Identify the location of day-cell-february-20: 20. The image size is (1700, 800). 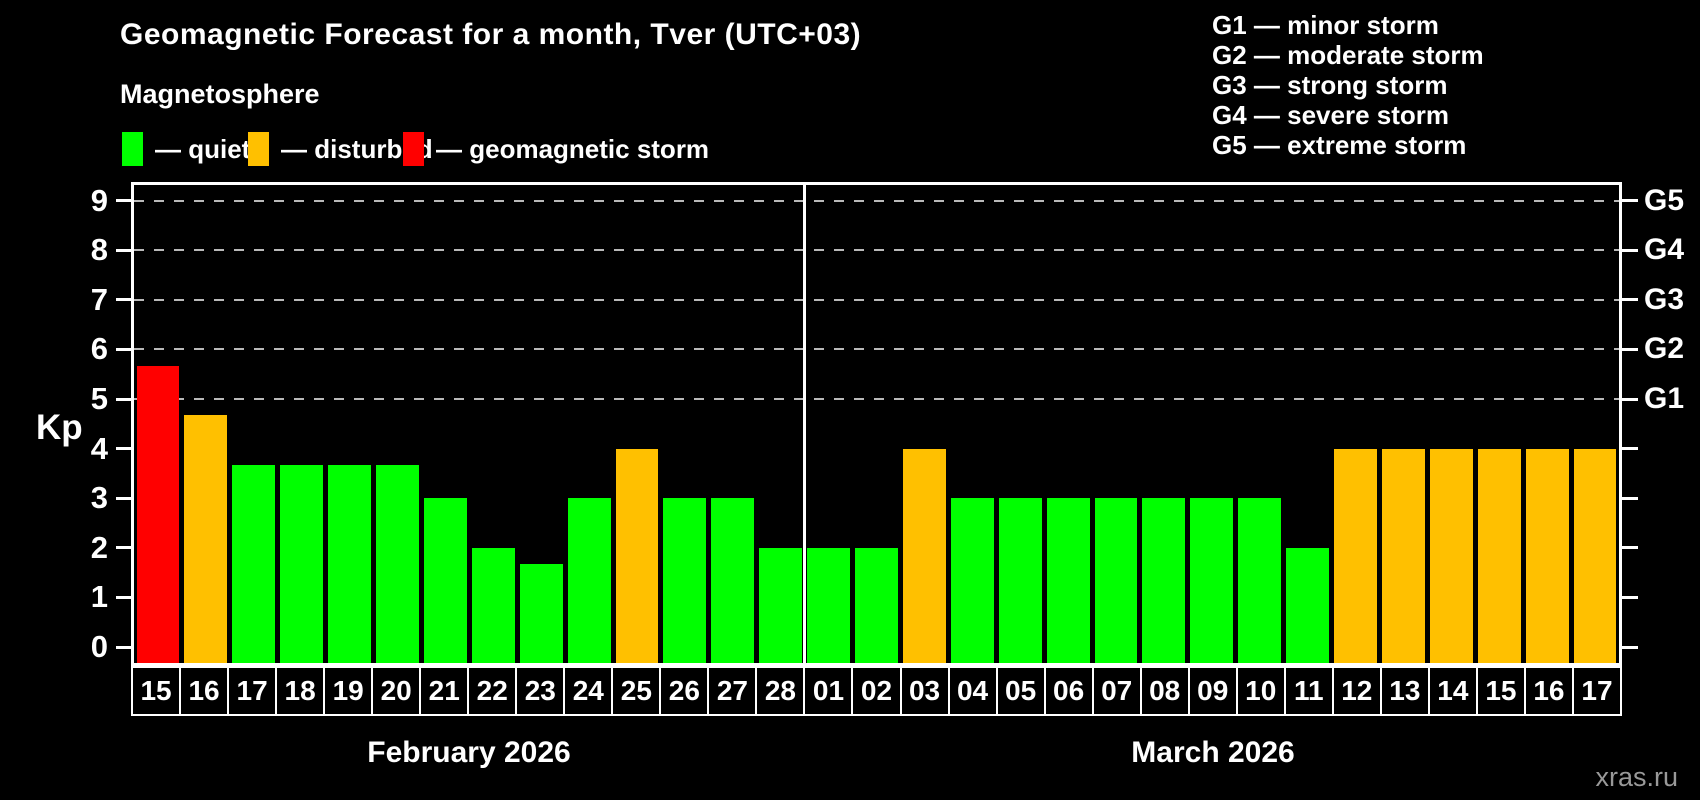
(395, 691).